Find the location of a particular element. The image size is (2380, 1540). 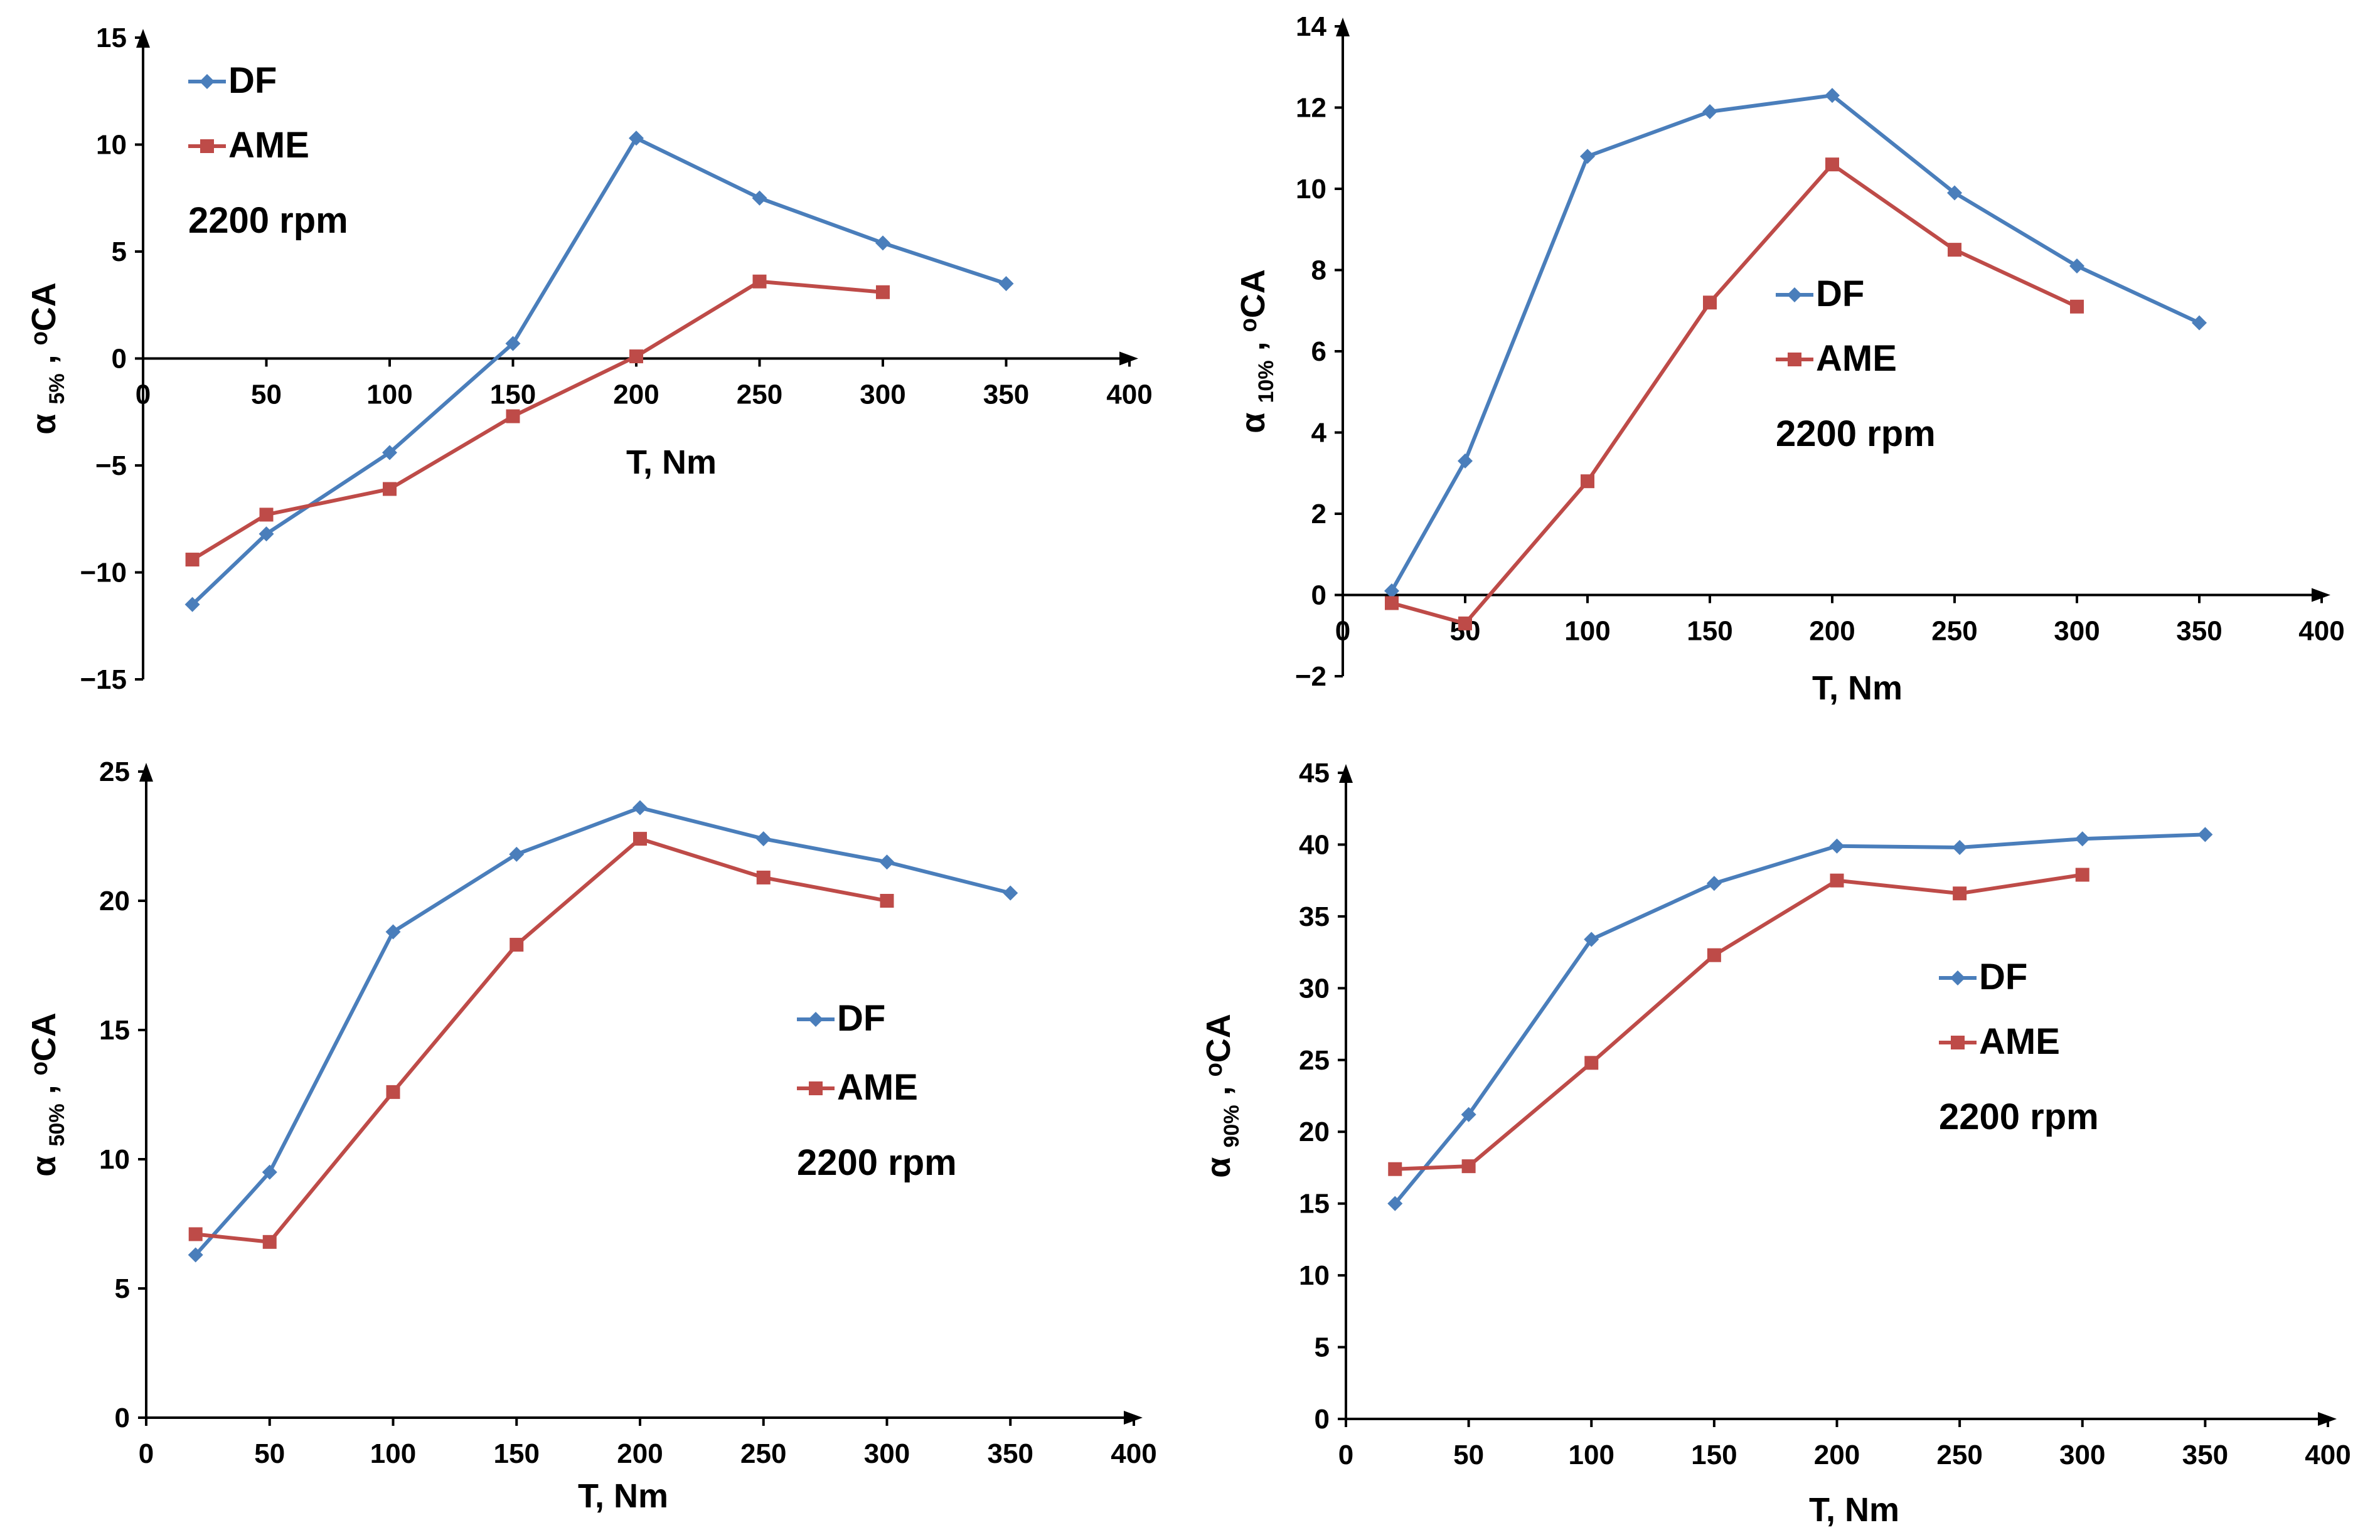

y-tick-label: 15 is located at coordinates (111, 38).